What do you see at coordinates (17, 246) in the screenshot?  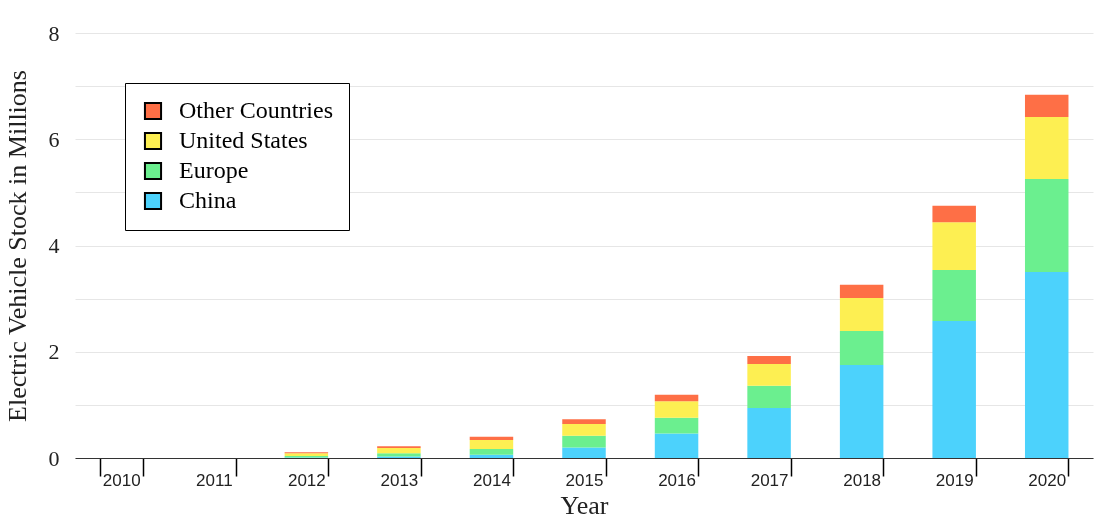 I see `y-axis-title: Electric Vehicle Stock in Millions` at bounding box center [17, 246].